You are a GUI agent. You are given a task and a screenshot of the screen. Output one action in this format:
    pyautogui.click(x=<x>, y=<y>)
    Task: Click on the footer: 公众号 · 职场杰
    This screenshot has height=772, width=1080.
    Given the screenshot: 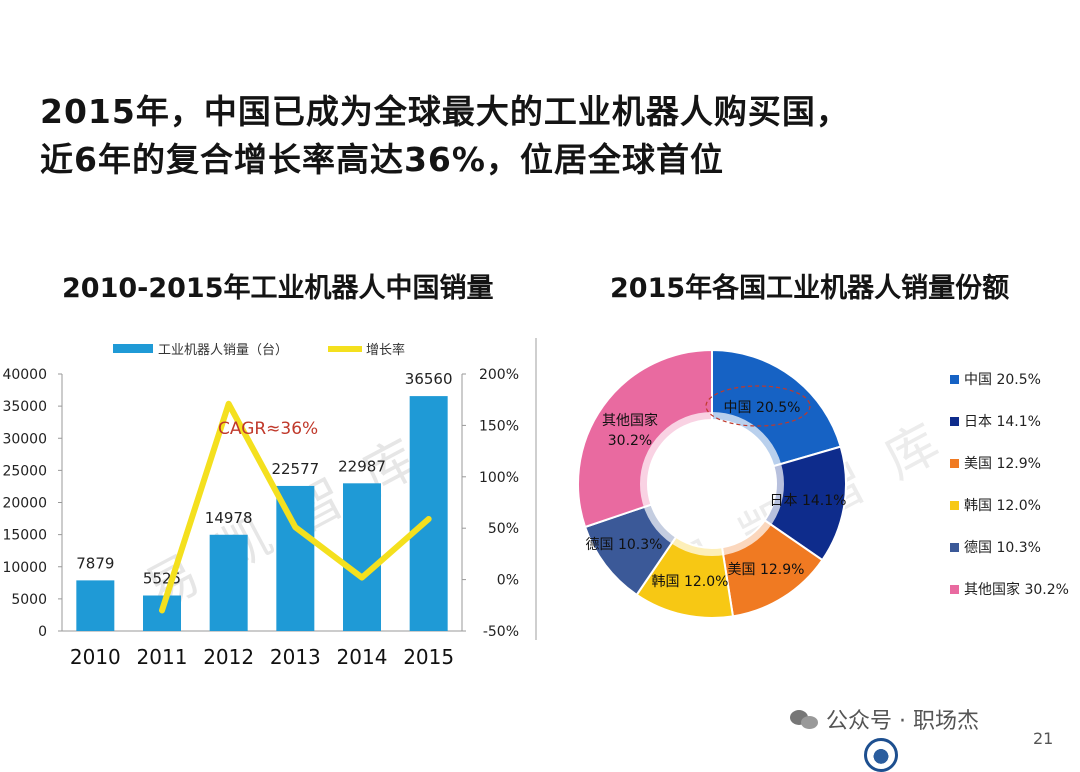 What is the action you would take?
    pyautogui.click(x=884, y=719)
    